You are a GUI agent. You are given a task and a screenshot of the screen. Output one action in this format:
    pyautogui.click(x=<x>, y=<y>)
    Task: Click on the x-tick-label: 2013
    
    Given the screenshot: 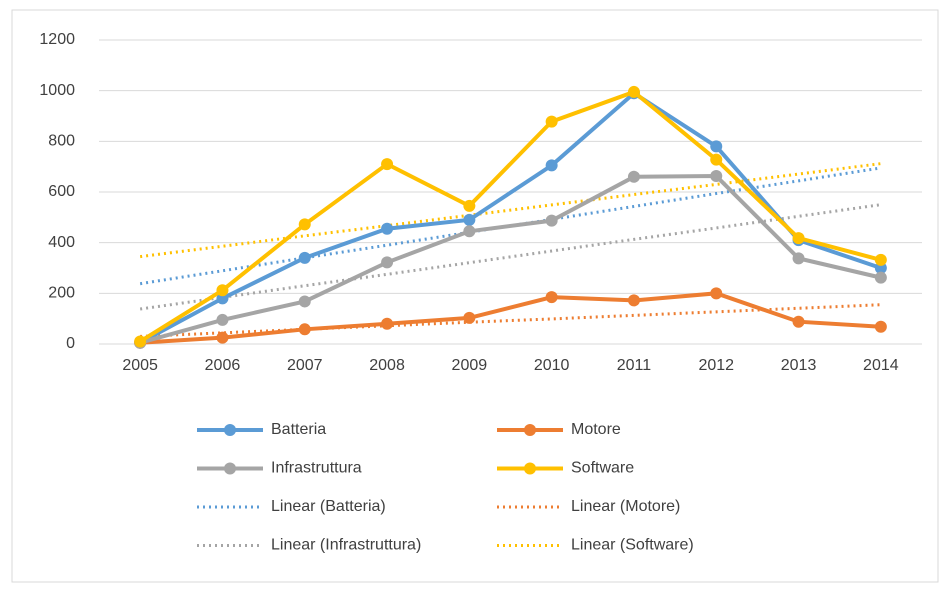 What is the action you would take?
    pyautogui.click(x=799, y=365)
    